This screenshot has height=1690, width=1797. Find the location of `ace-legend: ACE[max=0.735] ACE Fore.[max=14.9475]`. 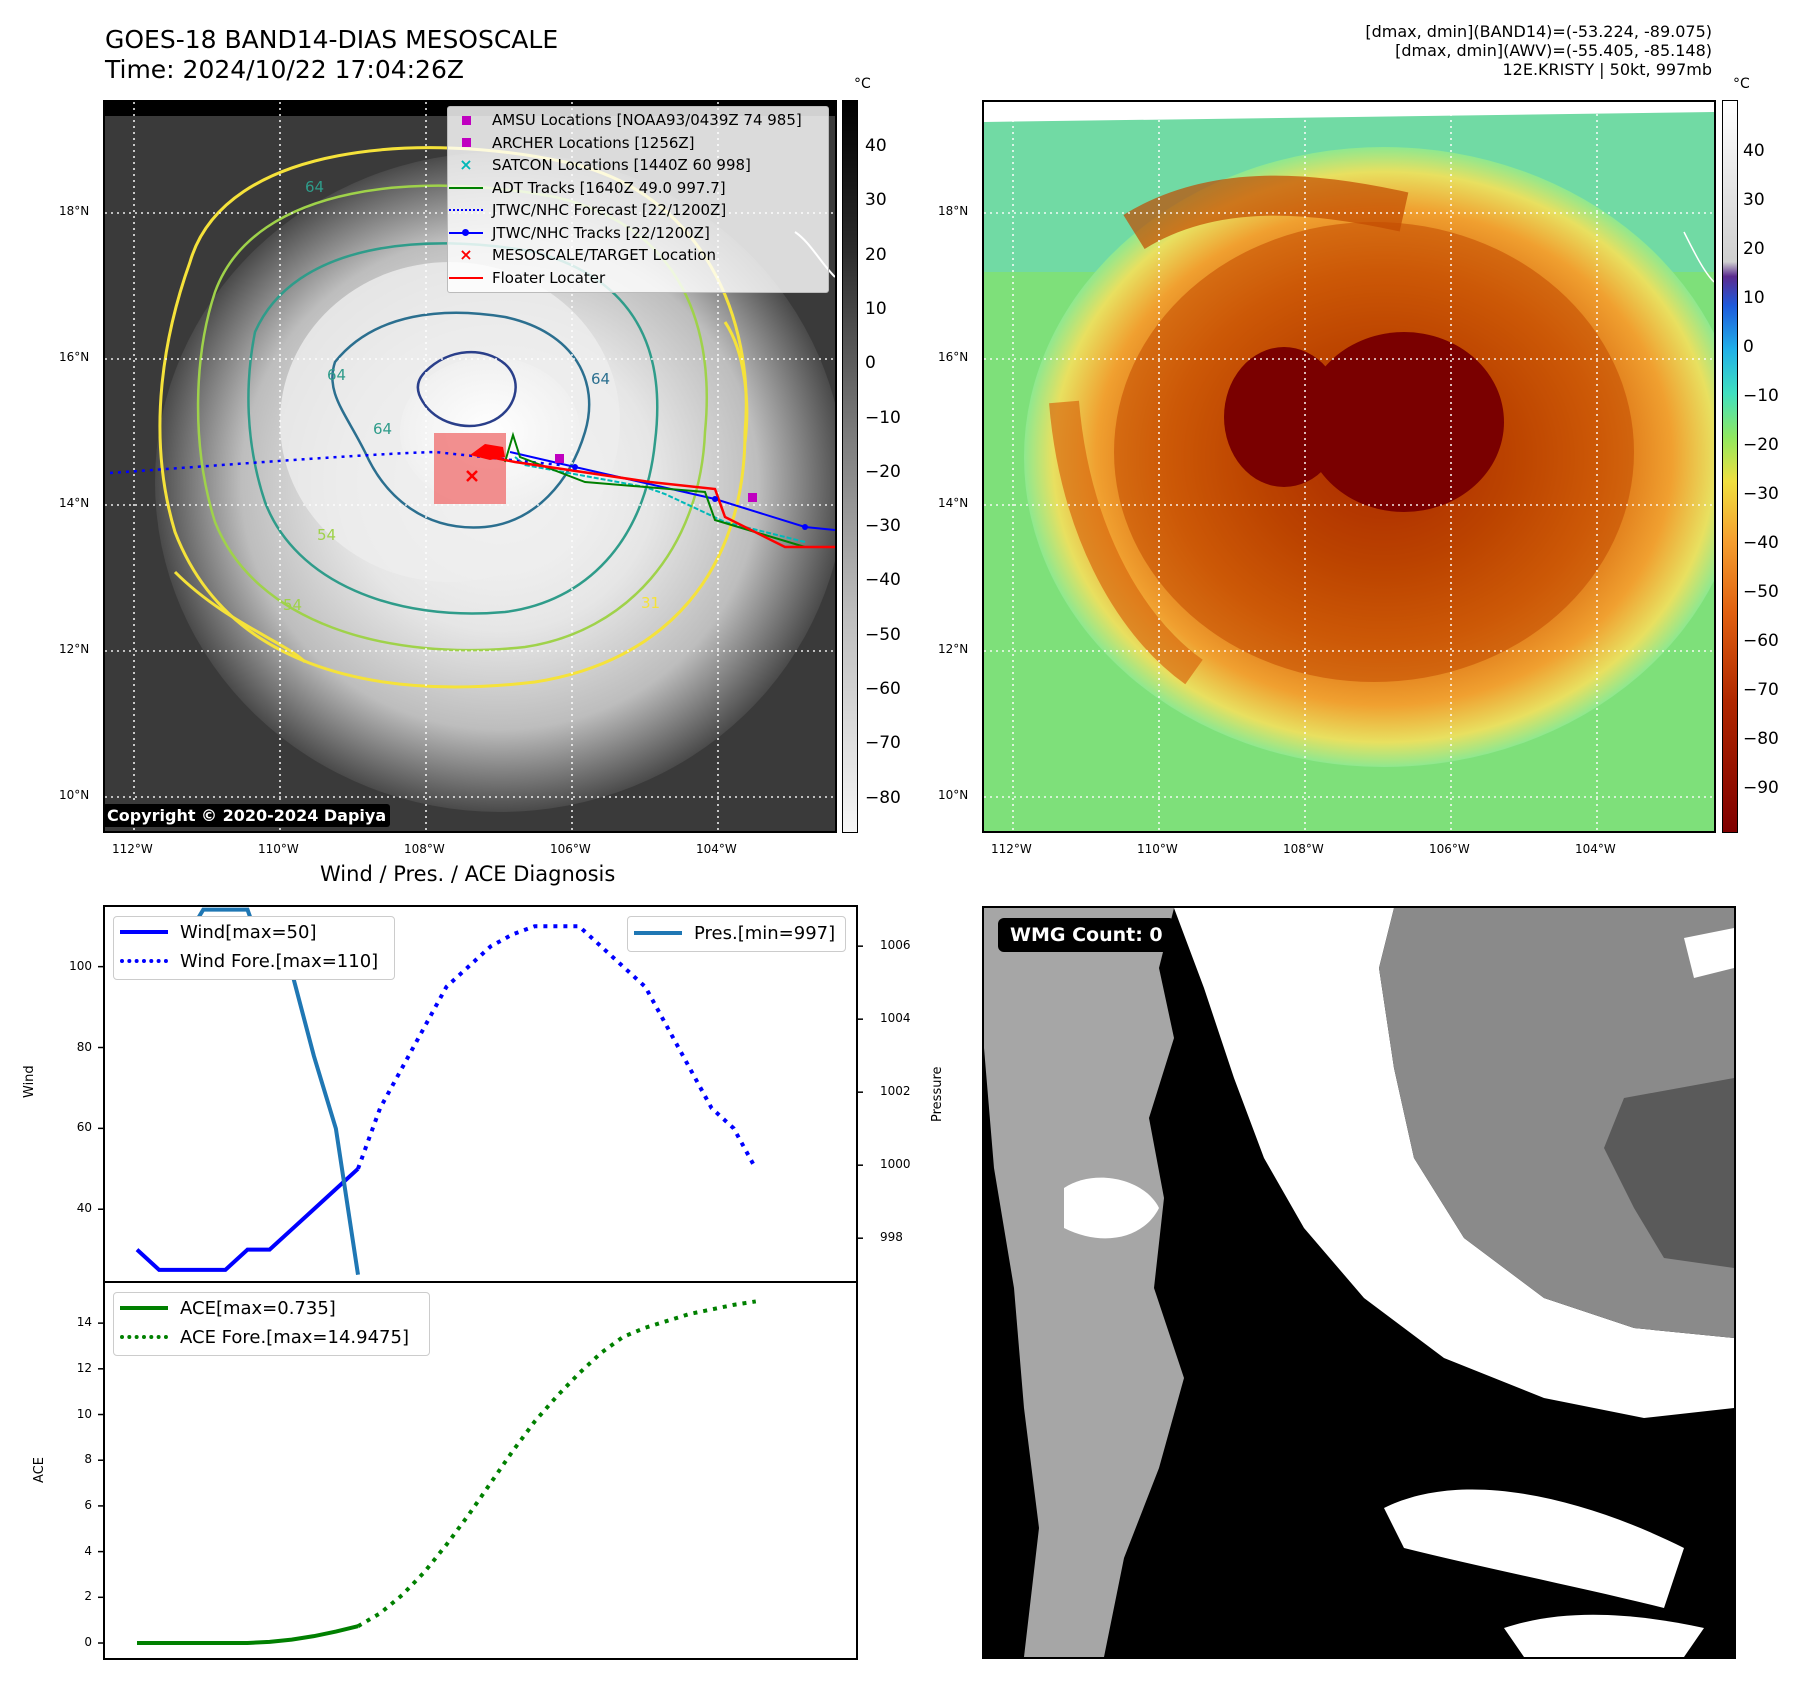

ace-legend: ACE[max=0.735] ACE Fore.[max=14.9475] is located at coordinates (271, 1324).